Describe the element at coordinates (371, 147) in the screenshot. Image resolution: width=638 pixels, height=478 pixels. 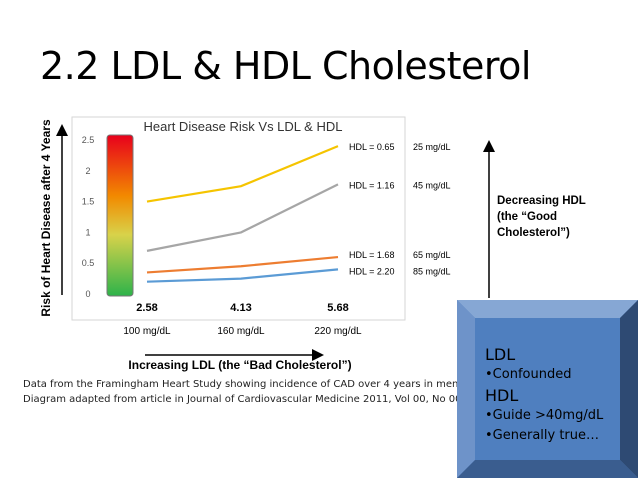
I see `series-name: HDL = 0.65` at that location.